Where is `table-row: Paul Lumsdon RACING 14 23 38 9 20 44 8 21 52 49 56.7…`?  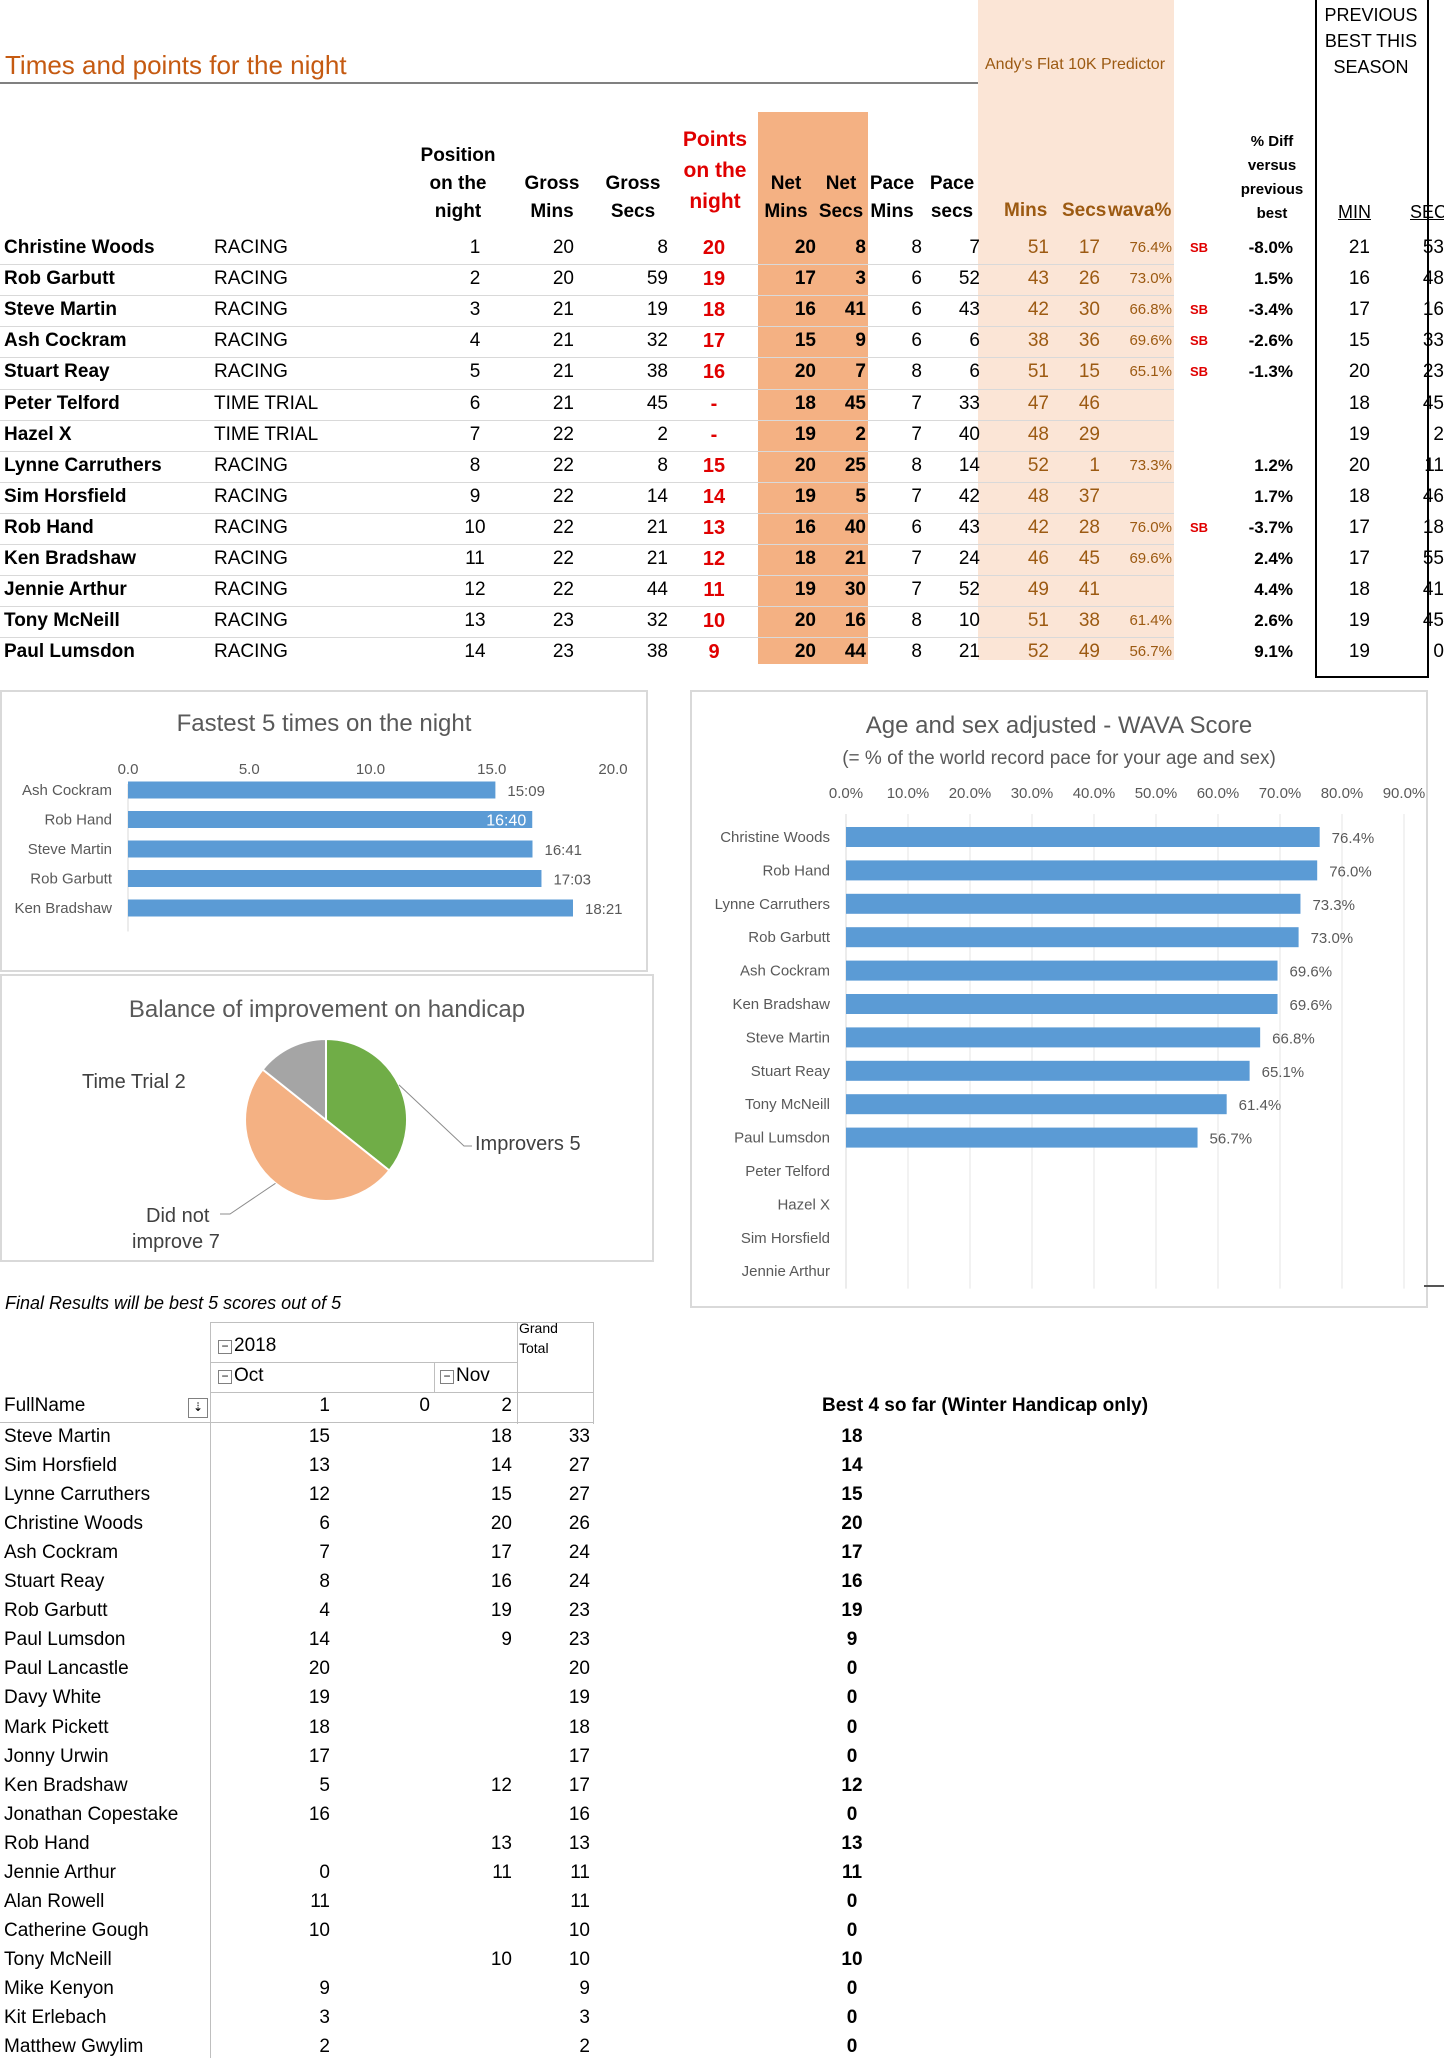
table-row: Paul Lumsdon RACING 14 23 38 9 20 44 8 21 52 49 56.7… is located at coordinates (722, 652).